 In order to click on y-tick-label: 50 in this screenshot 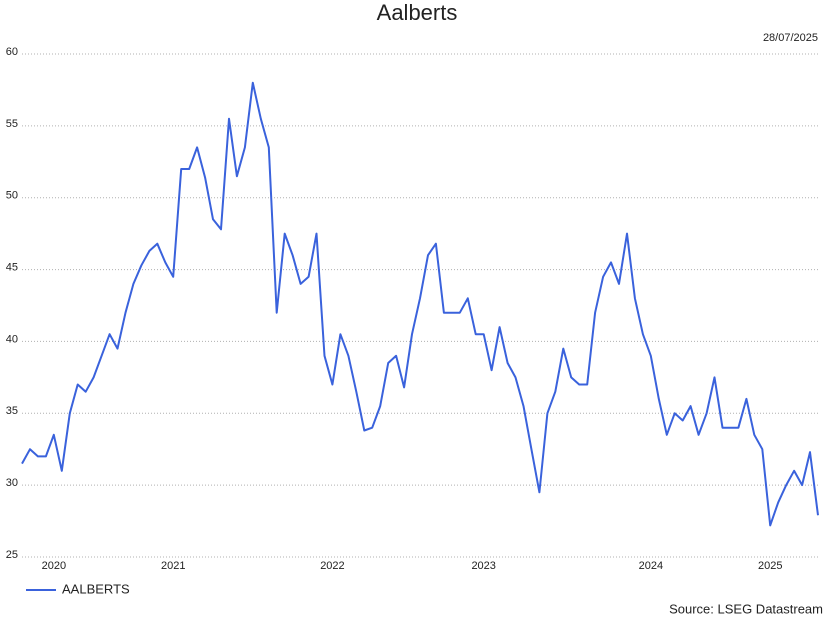, I will do `click(12, 196)`.